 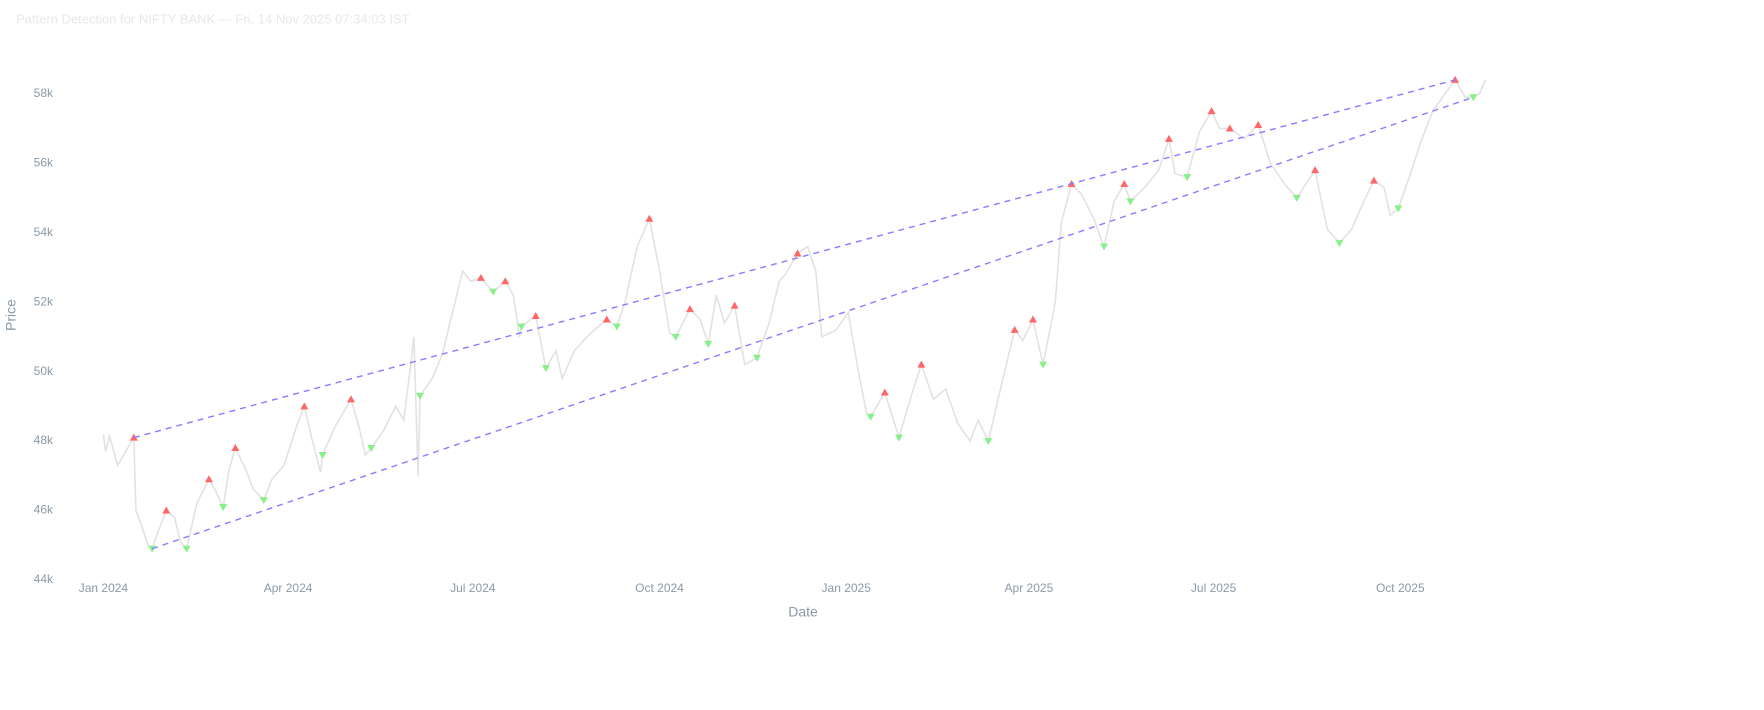 What do you see at coordinates (104, 588) in the screenshot?
I see `x-tick-label: Jan 2024` at bounding box center [104, 588].